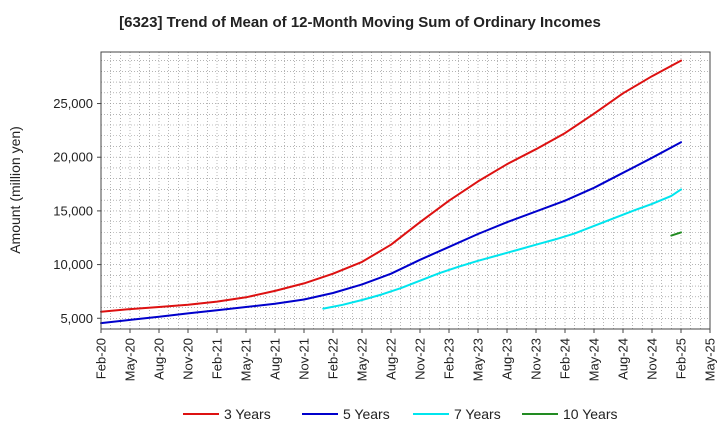 The image size is (720, 440). What do you see at coordinates (366, 414) in the screenshot?
I see `legend-label: 5 Years` at bounding box center [366, 414].